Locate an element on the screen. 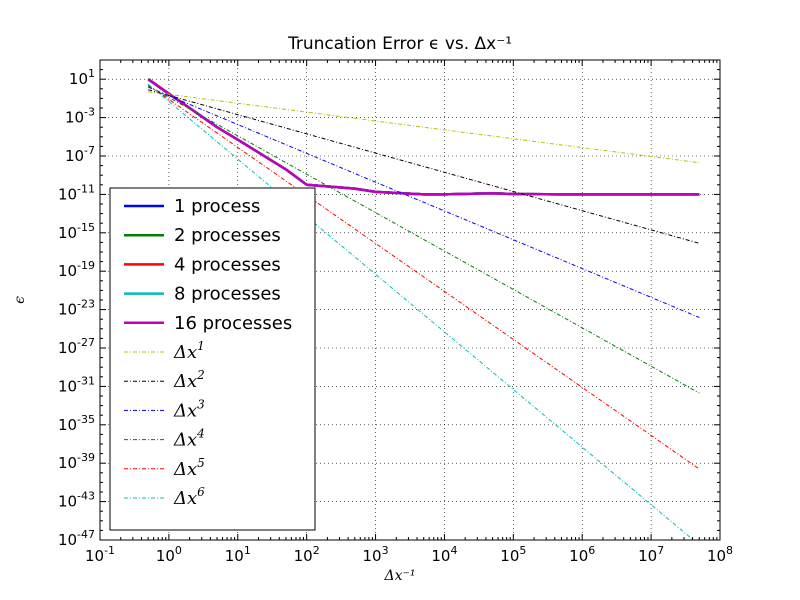 Image resolution: width=800 pixels, height=600 pixels. y-tick-label: 10¹ is located at coordinates (82, 77).